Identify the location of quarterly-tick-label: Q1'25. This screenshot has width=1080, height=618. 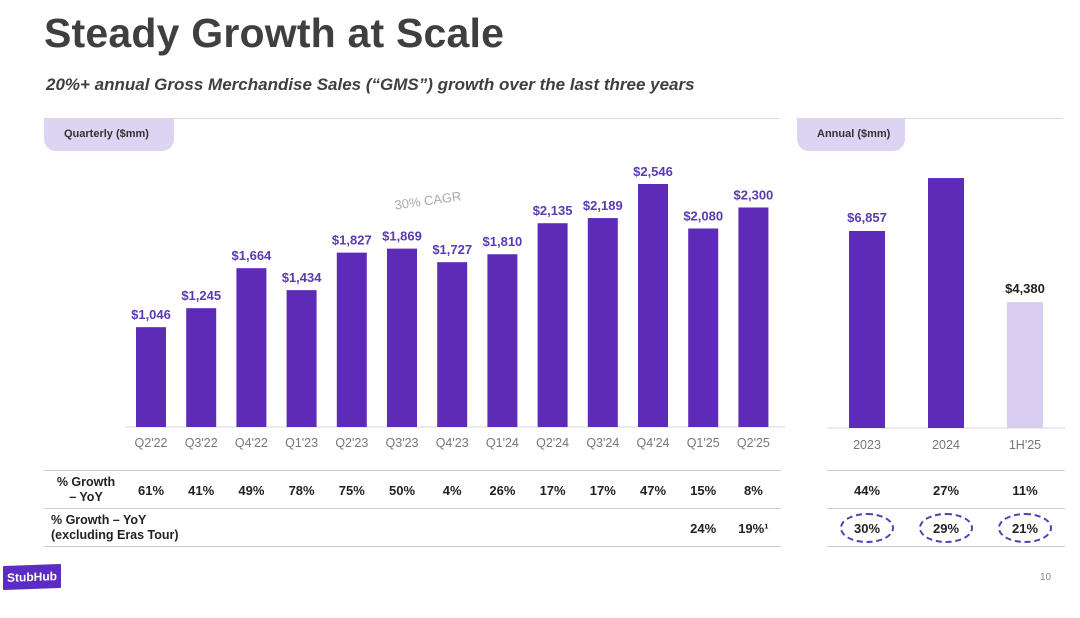
(703, 443).